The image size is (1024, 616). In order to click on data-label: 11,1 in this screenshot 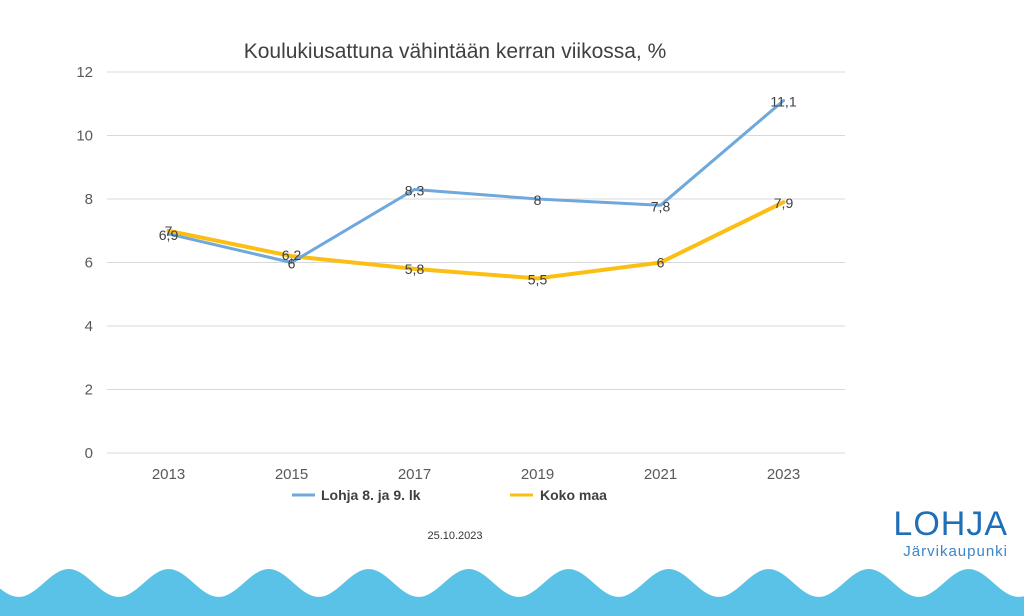, I will do `click(783, 102)`.